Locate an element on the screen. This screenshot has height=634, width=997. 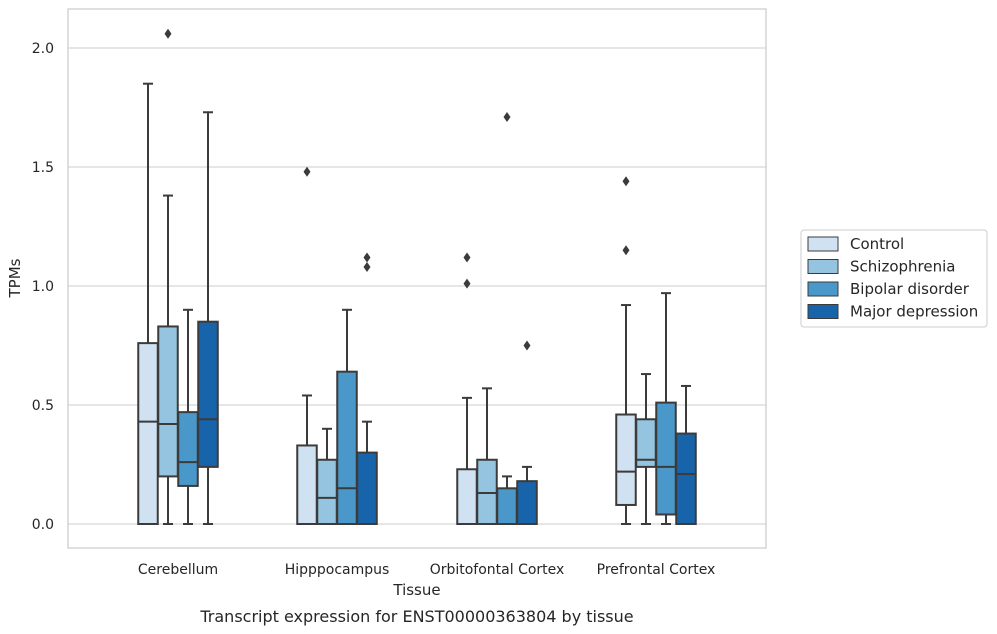
y-tick-label: 2.0 is located at coordinates (43, 49).